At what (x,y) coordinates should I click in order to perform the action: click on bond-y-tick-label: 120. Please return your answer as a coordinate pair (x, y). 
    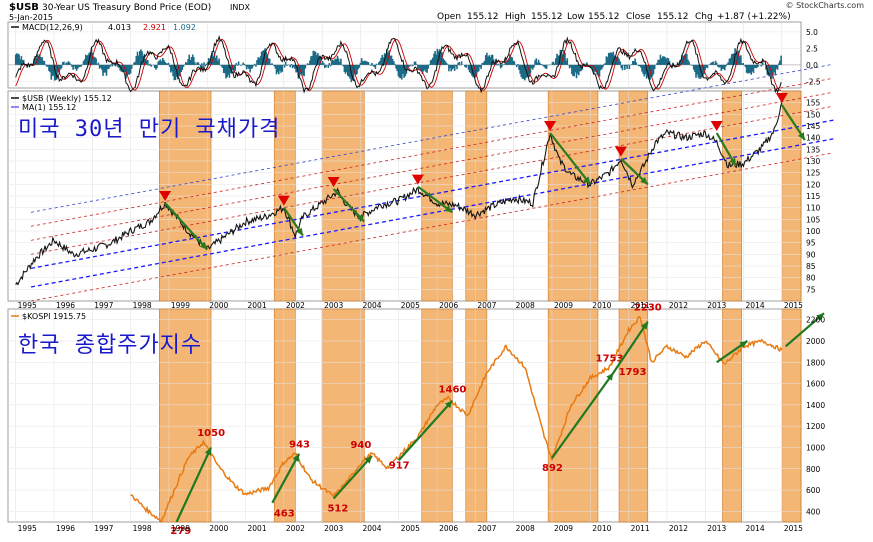
    Looking at the image, I should click on (813, 184).